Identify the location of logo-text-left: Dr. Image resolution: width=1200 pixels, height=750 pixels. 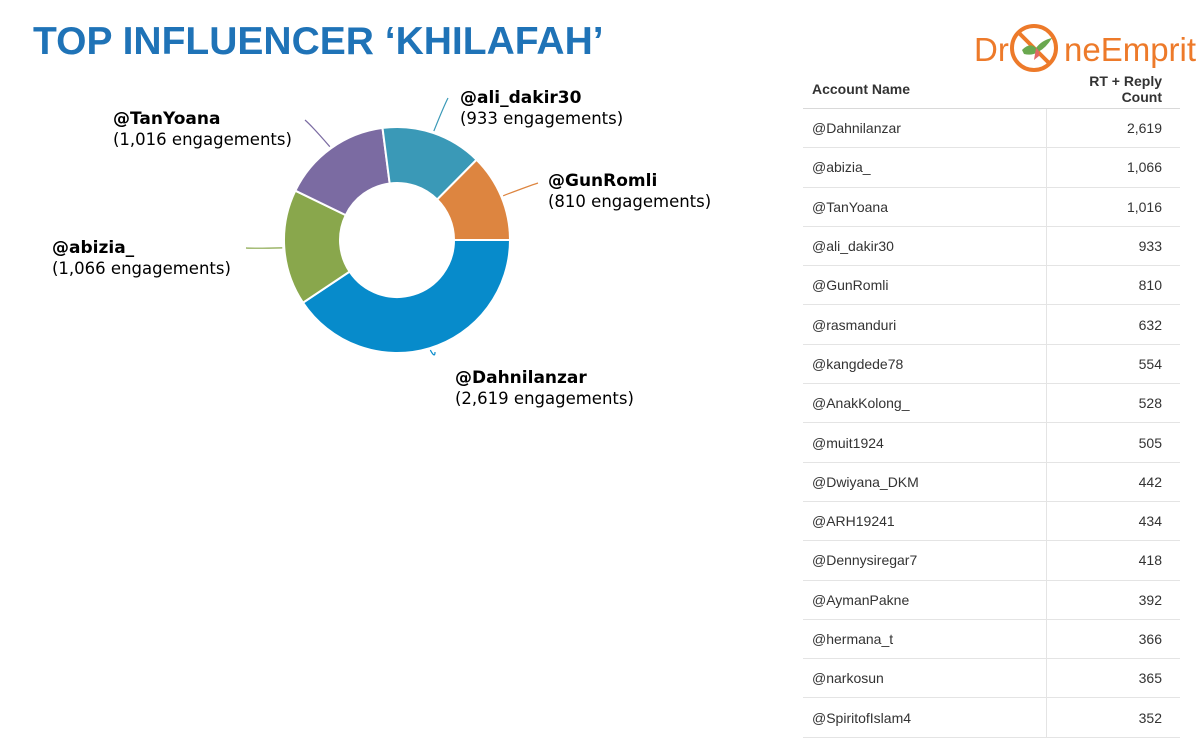
(991, 49).